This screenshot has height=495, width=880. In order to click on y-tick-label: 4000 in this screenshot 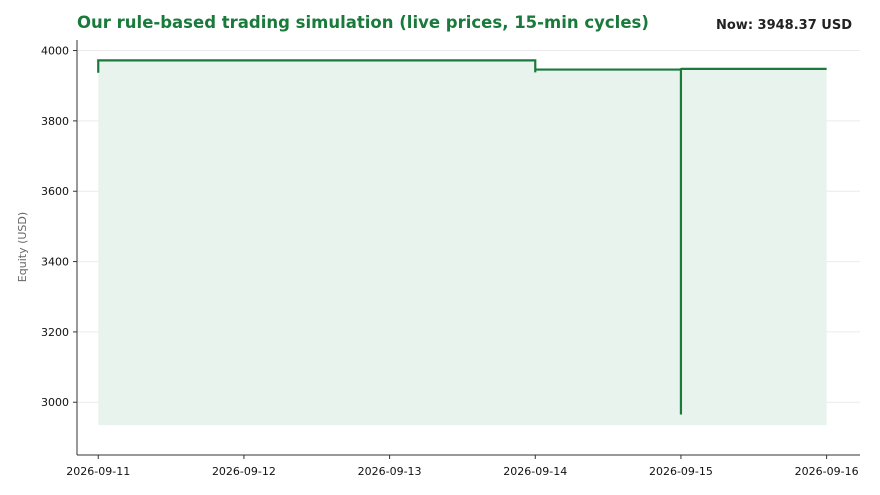, I will do `click(55, 51)`.